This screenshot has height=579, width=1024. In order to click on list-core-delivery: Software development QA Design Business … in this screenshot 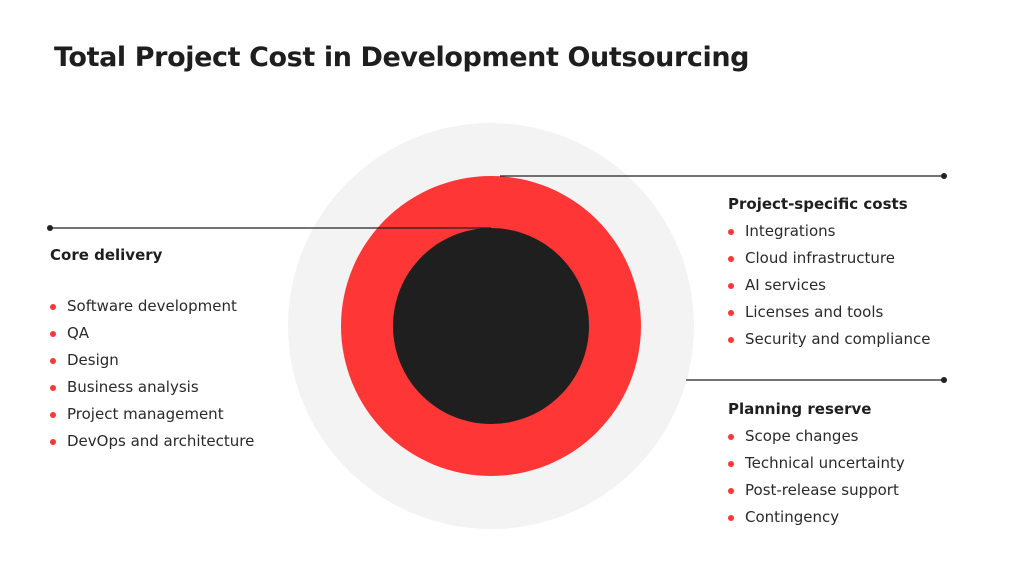, I will do `click(152, 374)`.